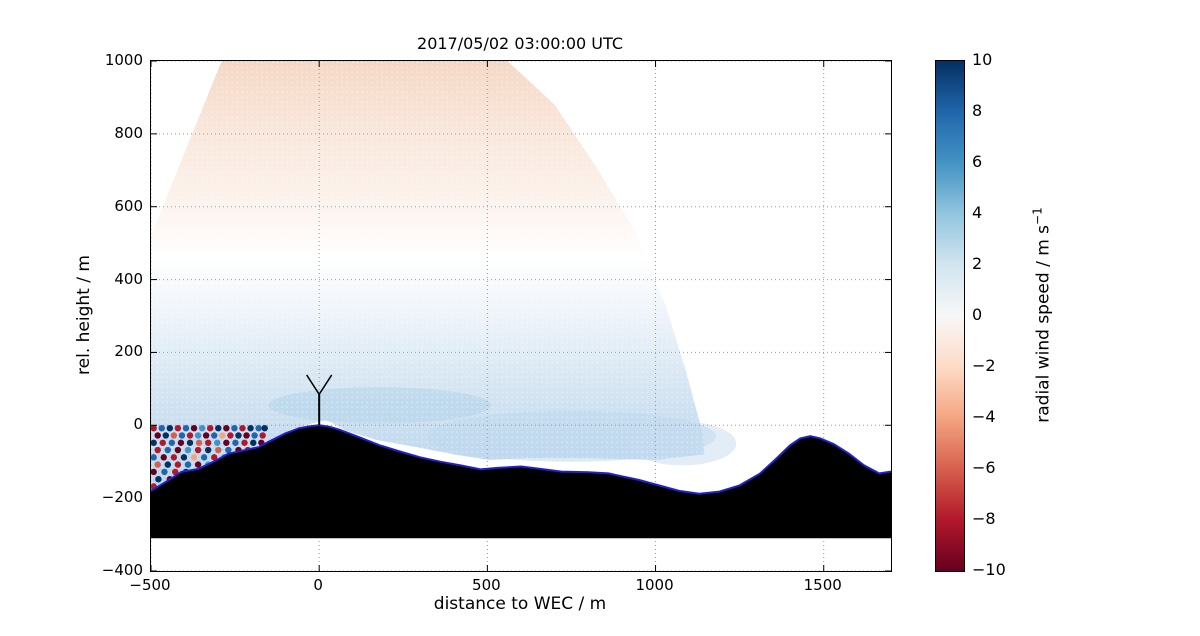  Describe the element at coordinates (520, 43) in the screenshot. I see `plot-title: 2017/05/02 03:00:00 UTC` at that location.